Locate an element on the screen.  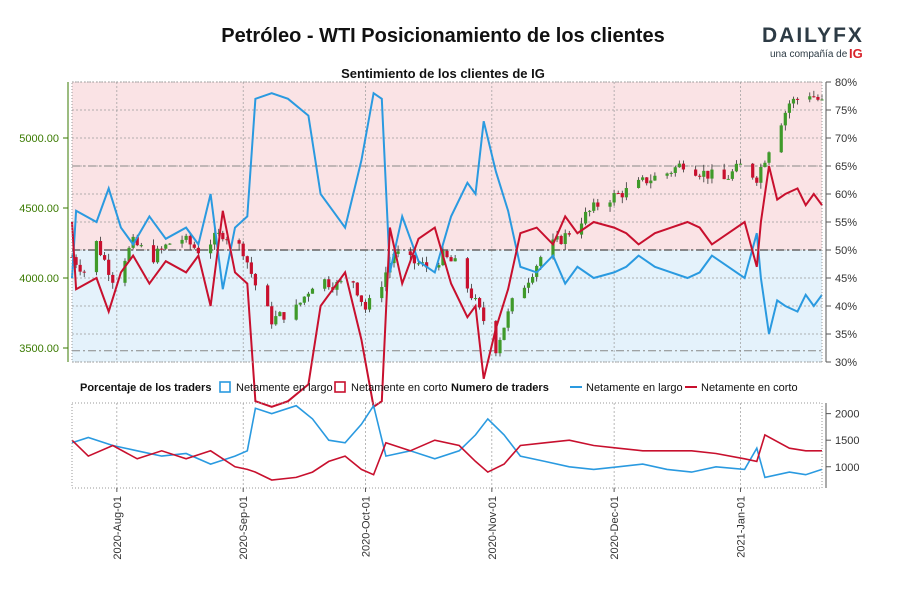
legend-long-label-2: Netamente en largo is located at coordinates (634, 388).